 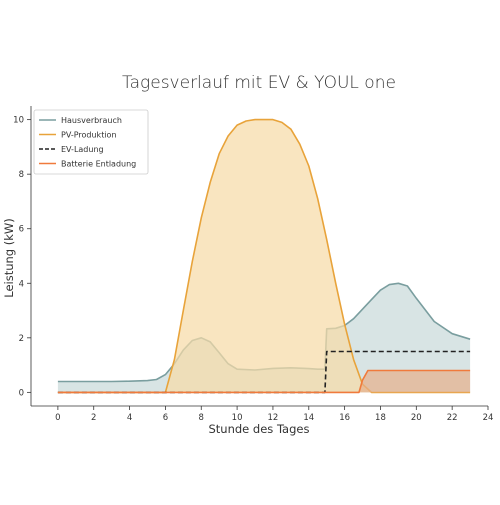 I want to click on y-tick-label: 6, so click(x=21, y=230).